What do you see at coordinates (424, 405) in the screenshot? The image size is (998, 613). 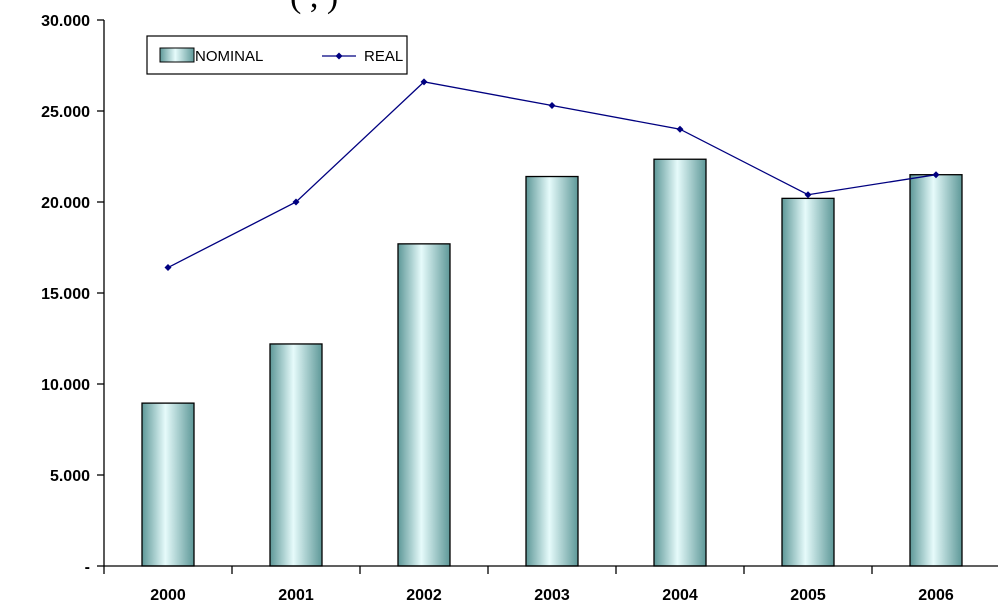 I see `bar-nominal-2002` at bounding box center [424, 405].